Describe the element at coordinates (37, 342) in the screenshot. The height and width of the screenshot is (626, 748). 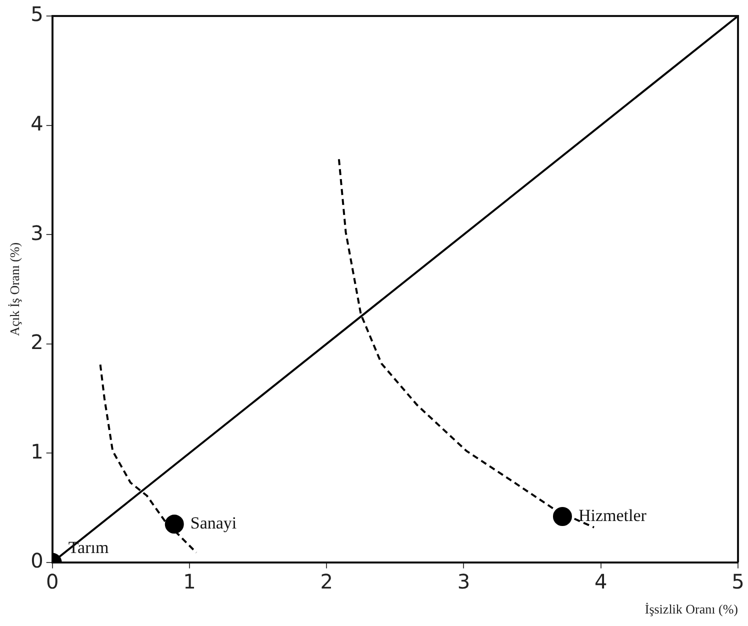
I see `y-tick-label: 2` at that location.